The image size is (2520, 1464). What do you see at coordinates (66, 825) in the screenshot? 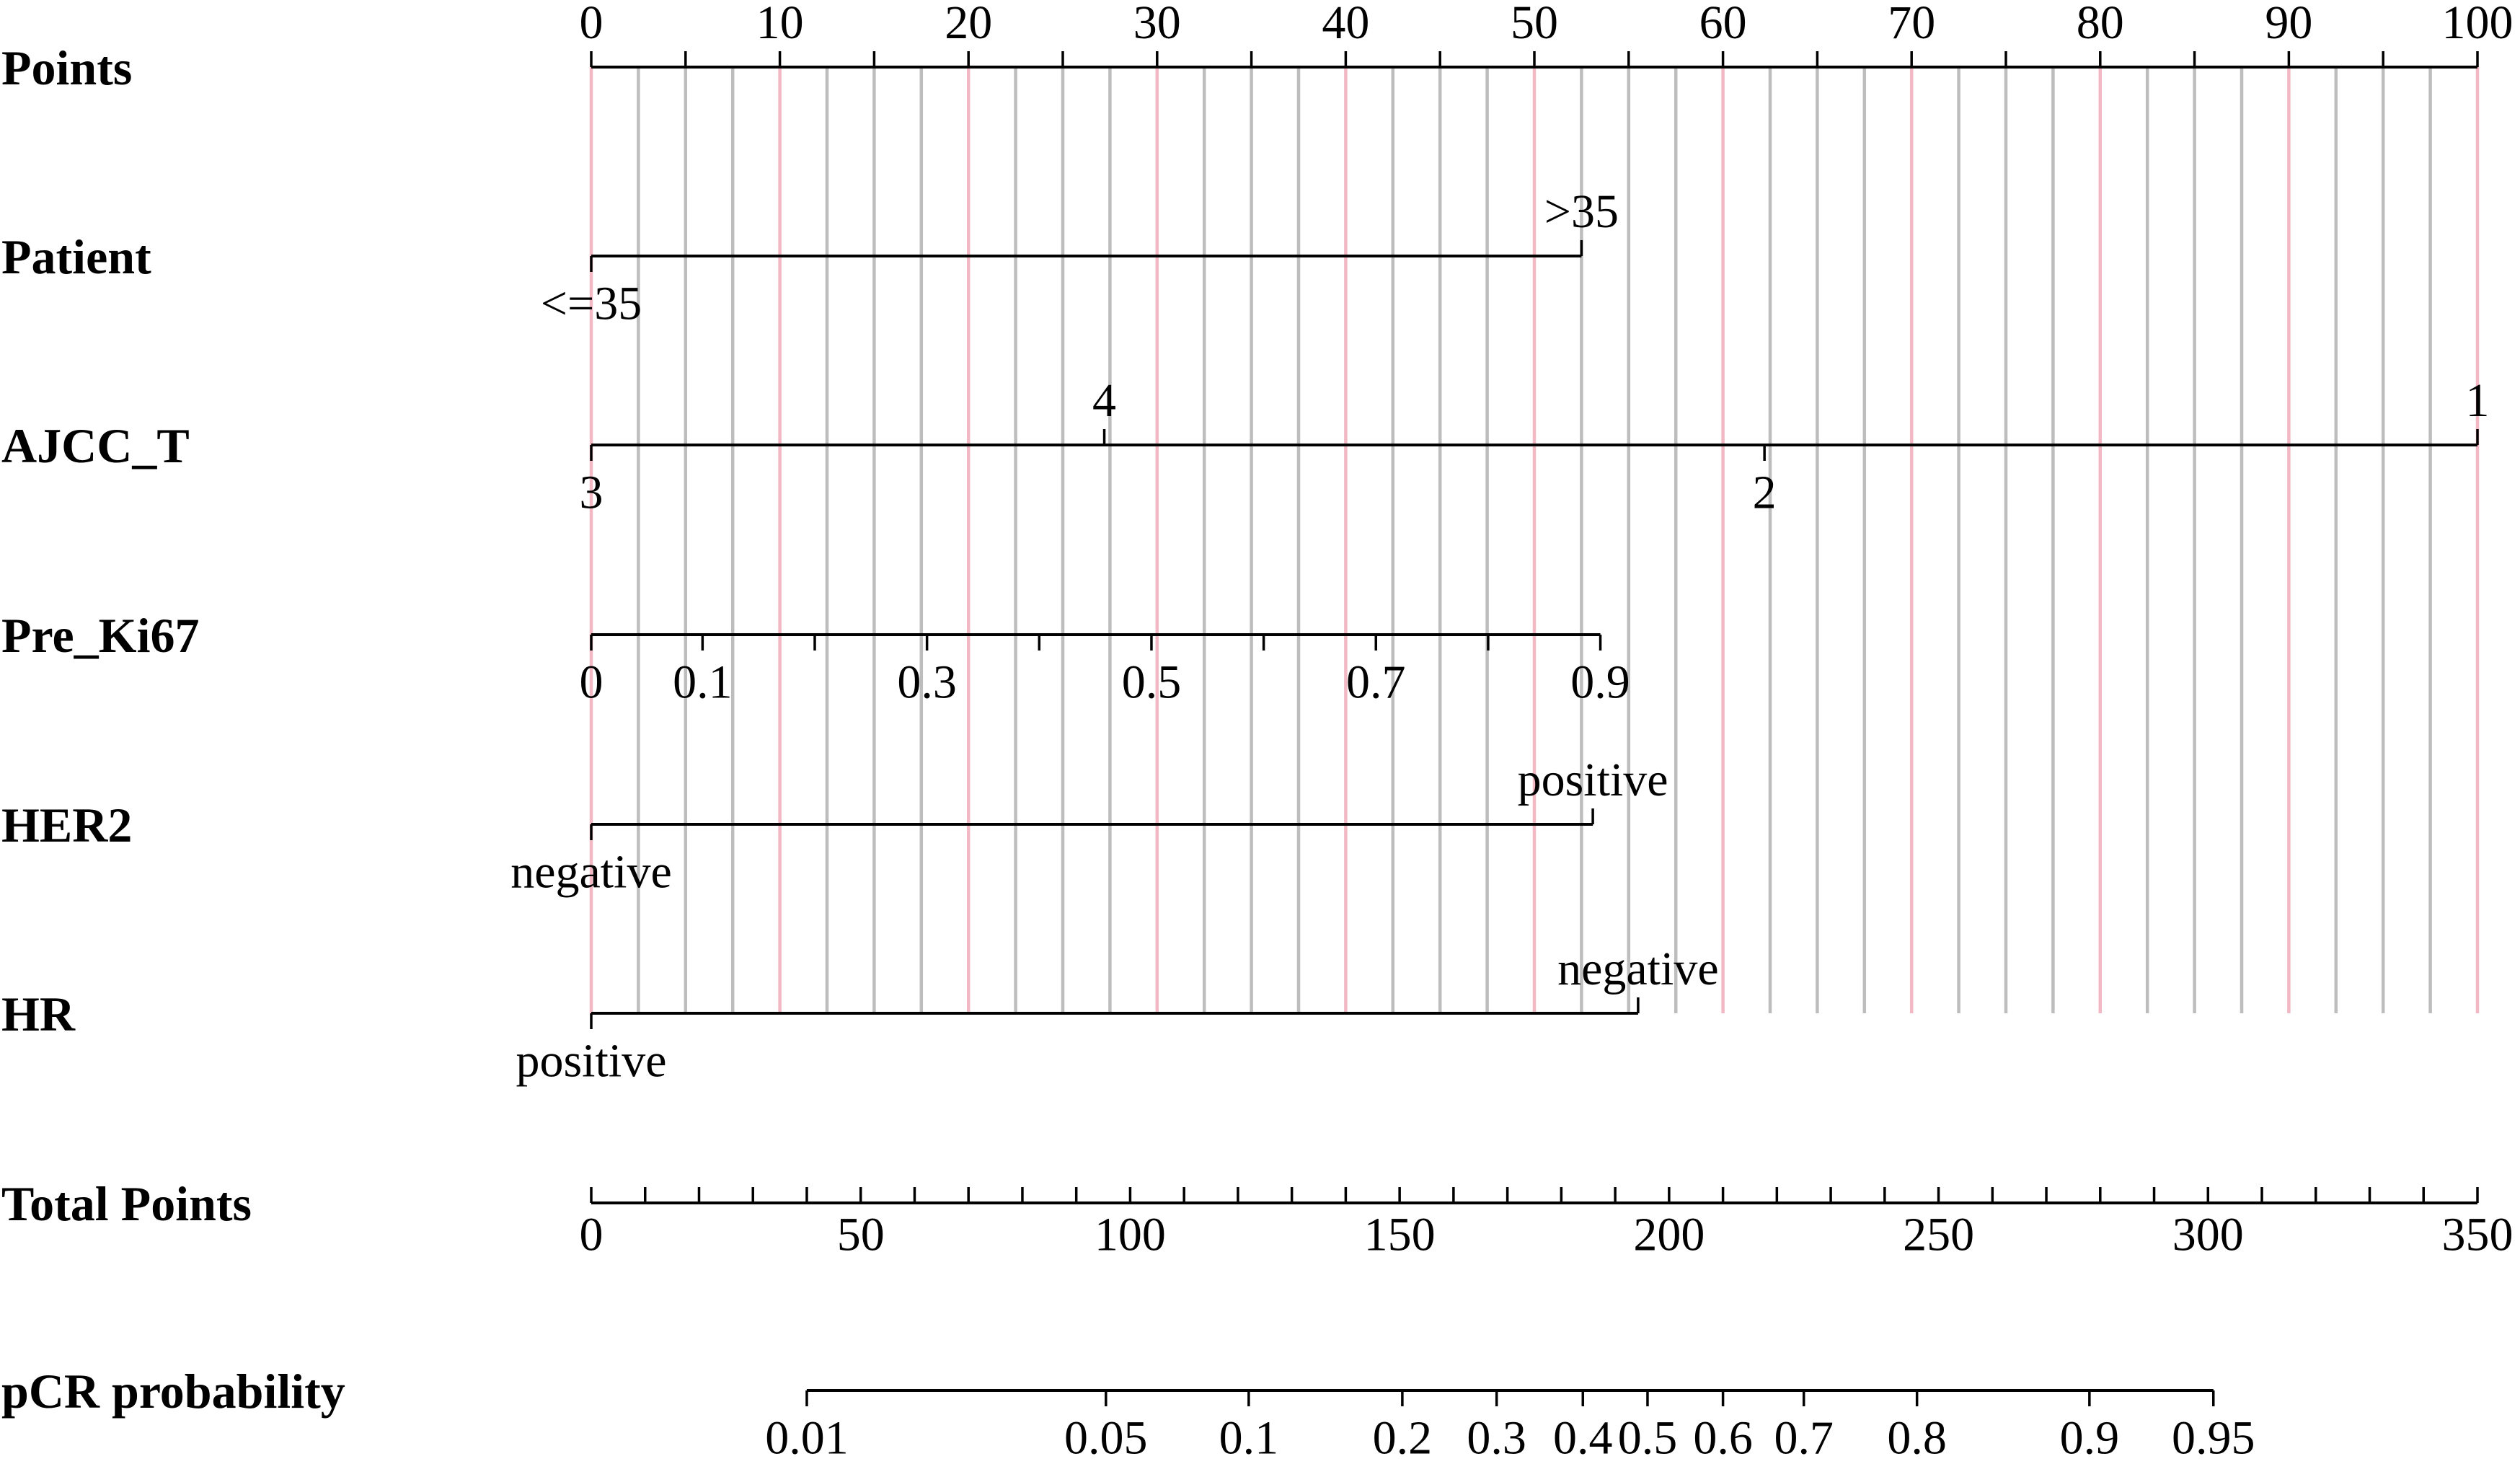
I see `row-label-her2: HER2` at bounding box center [66, 825].